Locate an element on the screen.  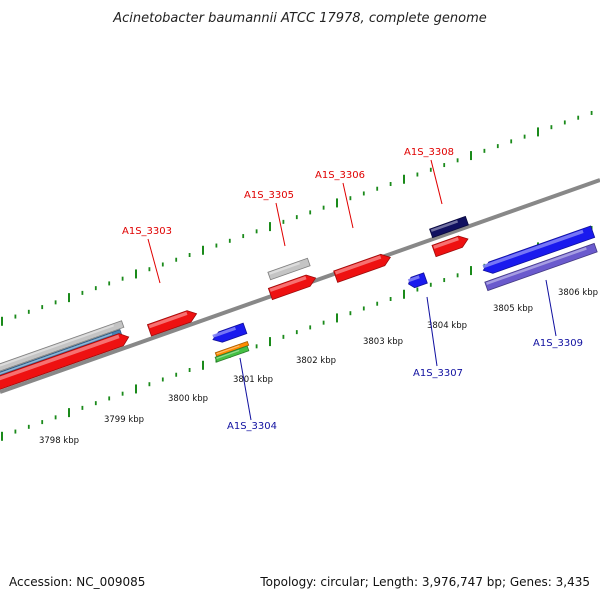
scale-label: 3799 kbp is located at coordinates (124, 420).